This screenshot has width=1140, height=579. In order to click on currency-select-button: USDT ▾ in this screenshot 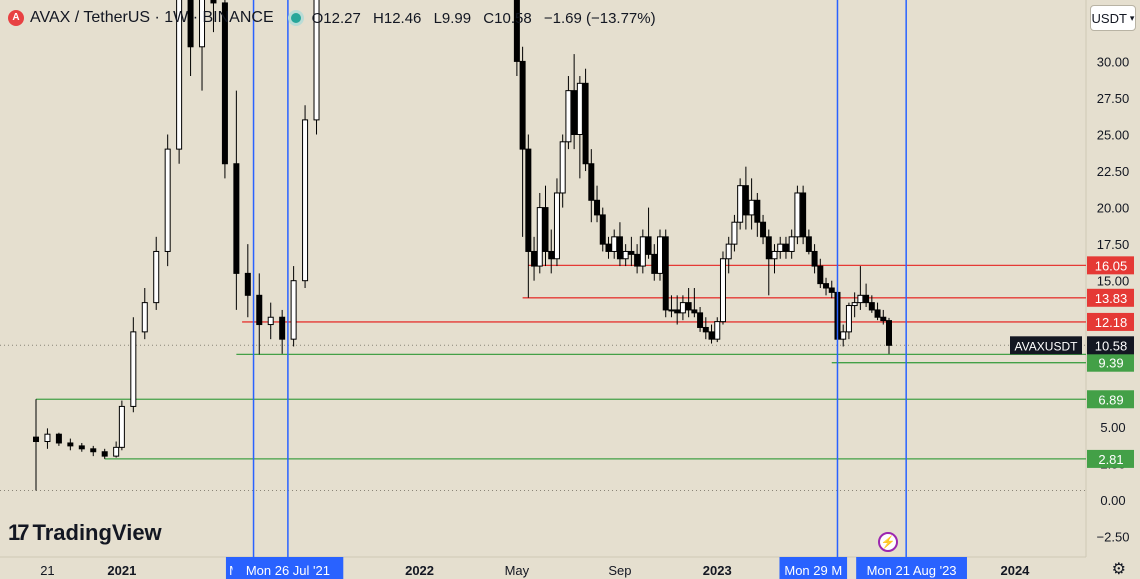, I will do `click(1113, 18)`.